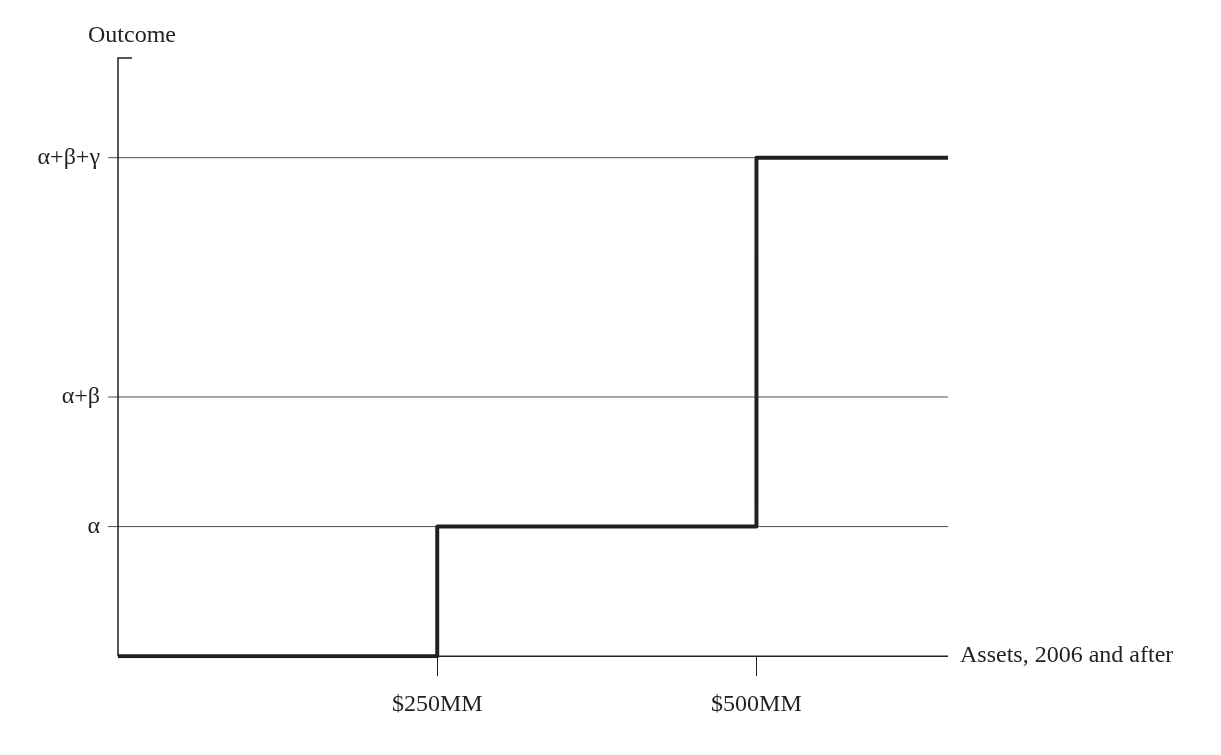 This screenshot has width=1221, height=755. Describe the element at coordinates (69, 156) in the screenshot. I see `ref-line-label: α+β+γ` at that location.